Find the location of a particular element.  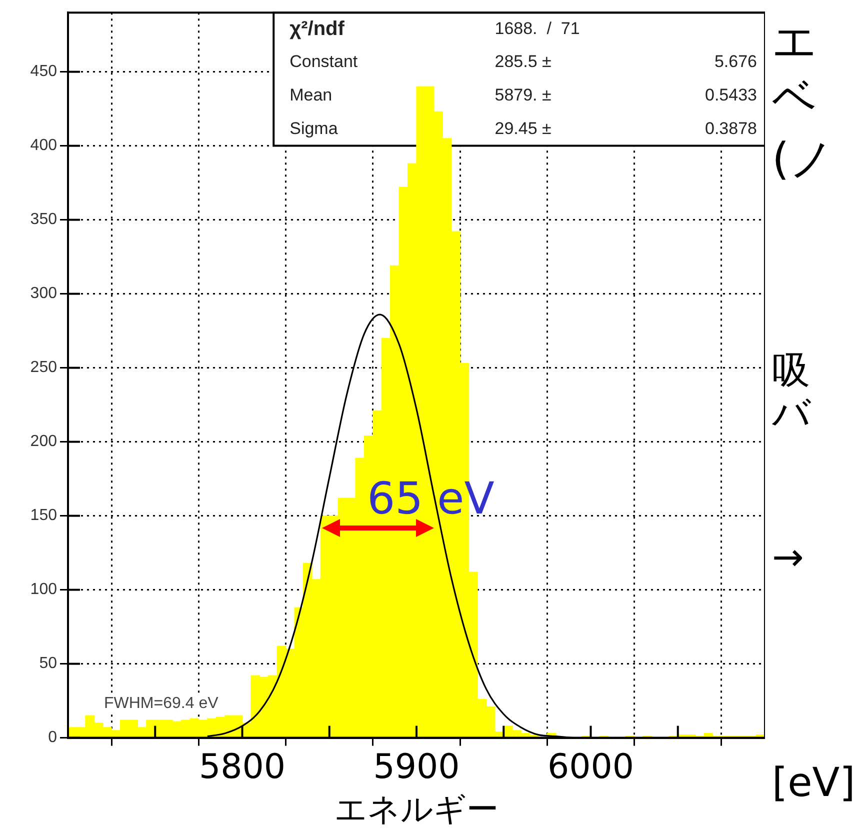

x-tick-label: 5900 is located at coordinates (416, 767).